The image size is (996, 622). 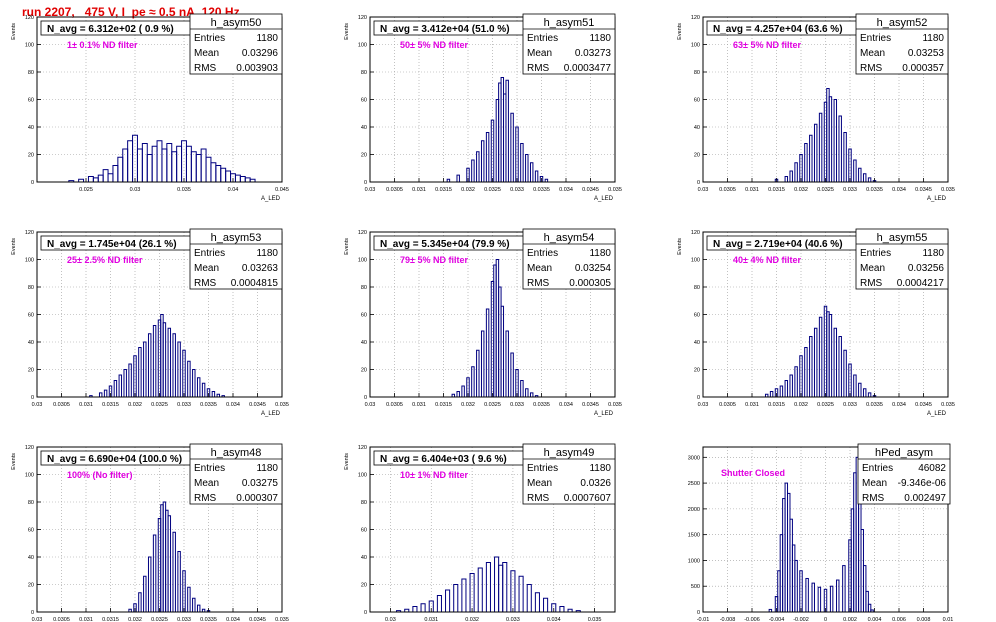 I want to click on stats-rms-value: 0.000305, so click(x=590, y=283).